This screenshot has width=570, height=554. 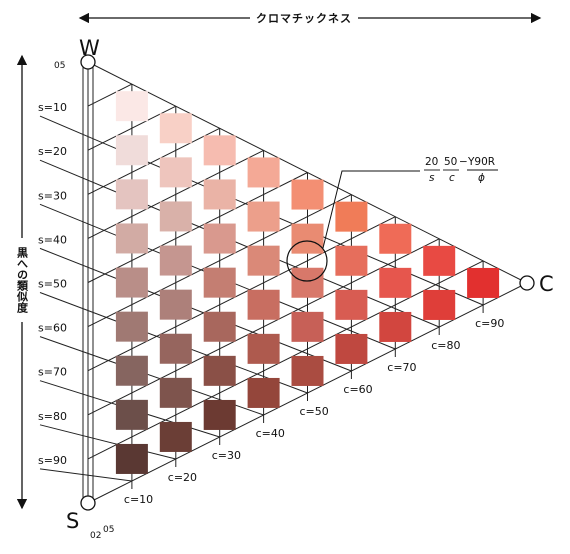 I want to click on color-patch-c50-s10, so click(x=307, y=238).